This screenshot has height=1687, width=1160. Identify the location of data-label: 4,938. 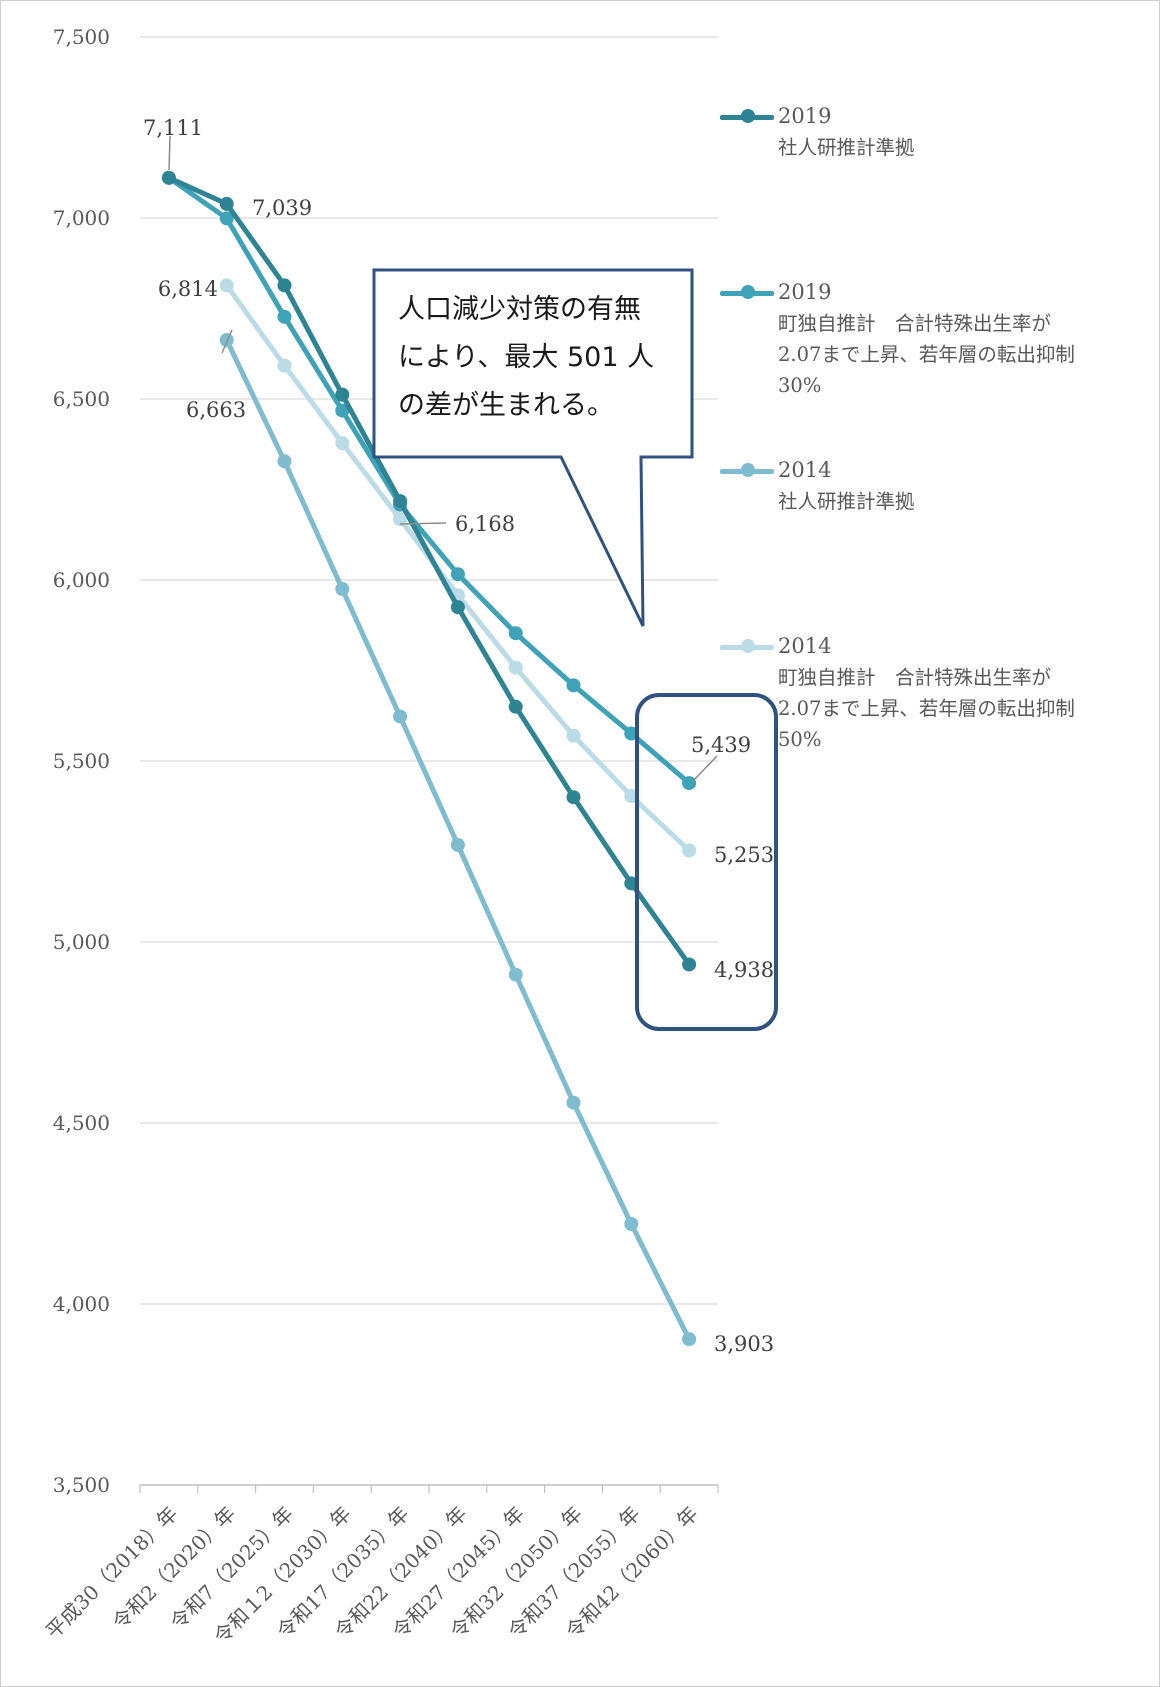
(744, 970).